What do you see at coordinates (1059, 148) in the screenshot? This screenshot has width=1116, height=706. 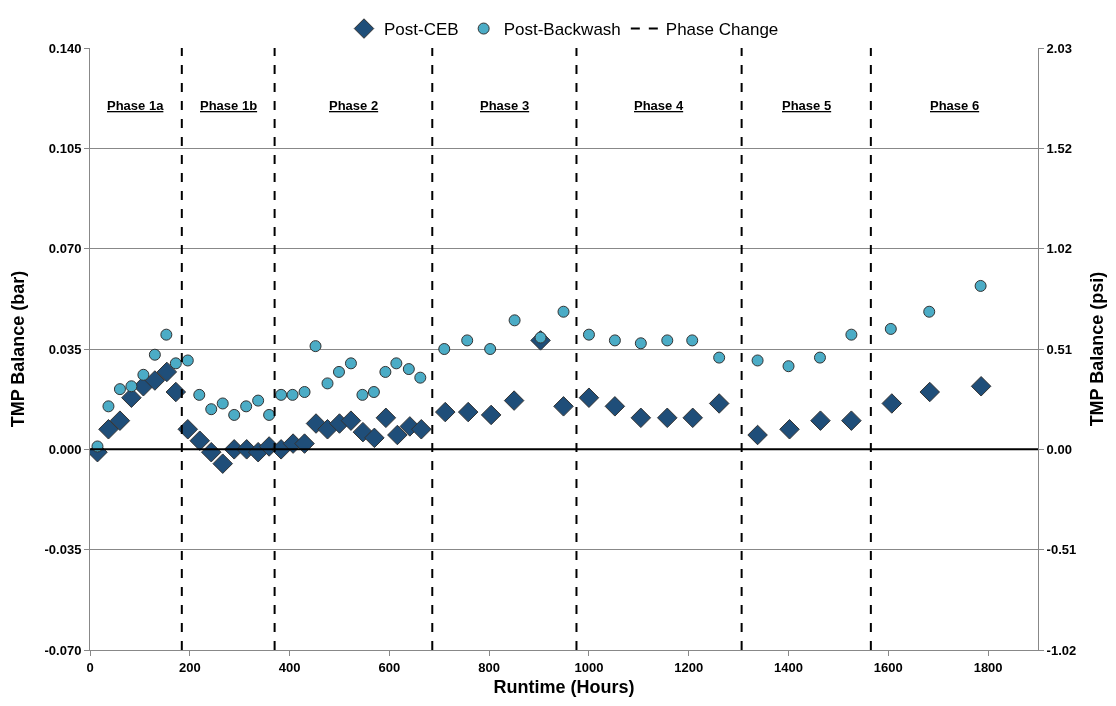 I see `y2-tick-label: 1.52` at bounding box center [1059, 148].